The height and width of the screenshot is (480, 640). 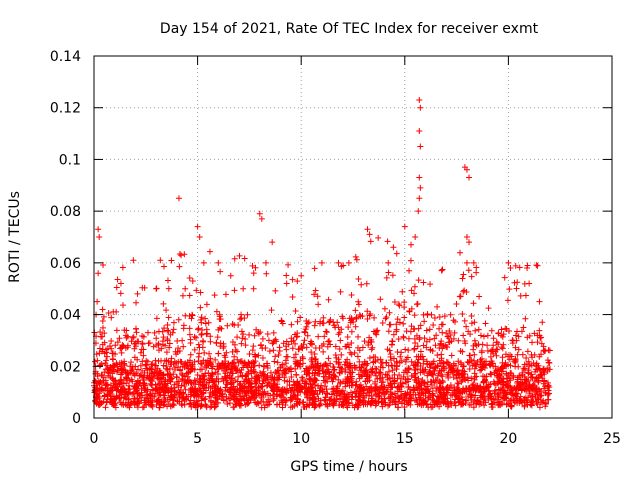 What do you see at coordinates (15, 237) in the screenshot?
I see `y-axis-label: ROTI / TECUs` at bounding box center [15, 237].